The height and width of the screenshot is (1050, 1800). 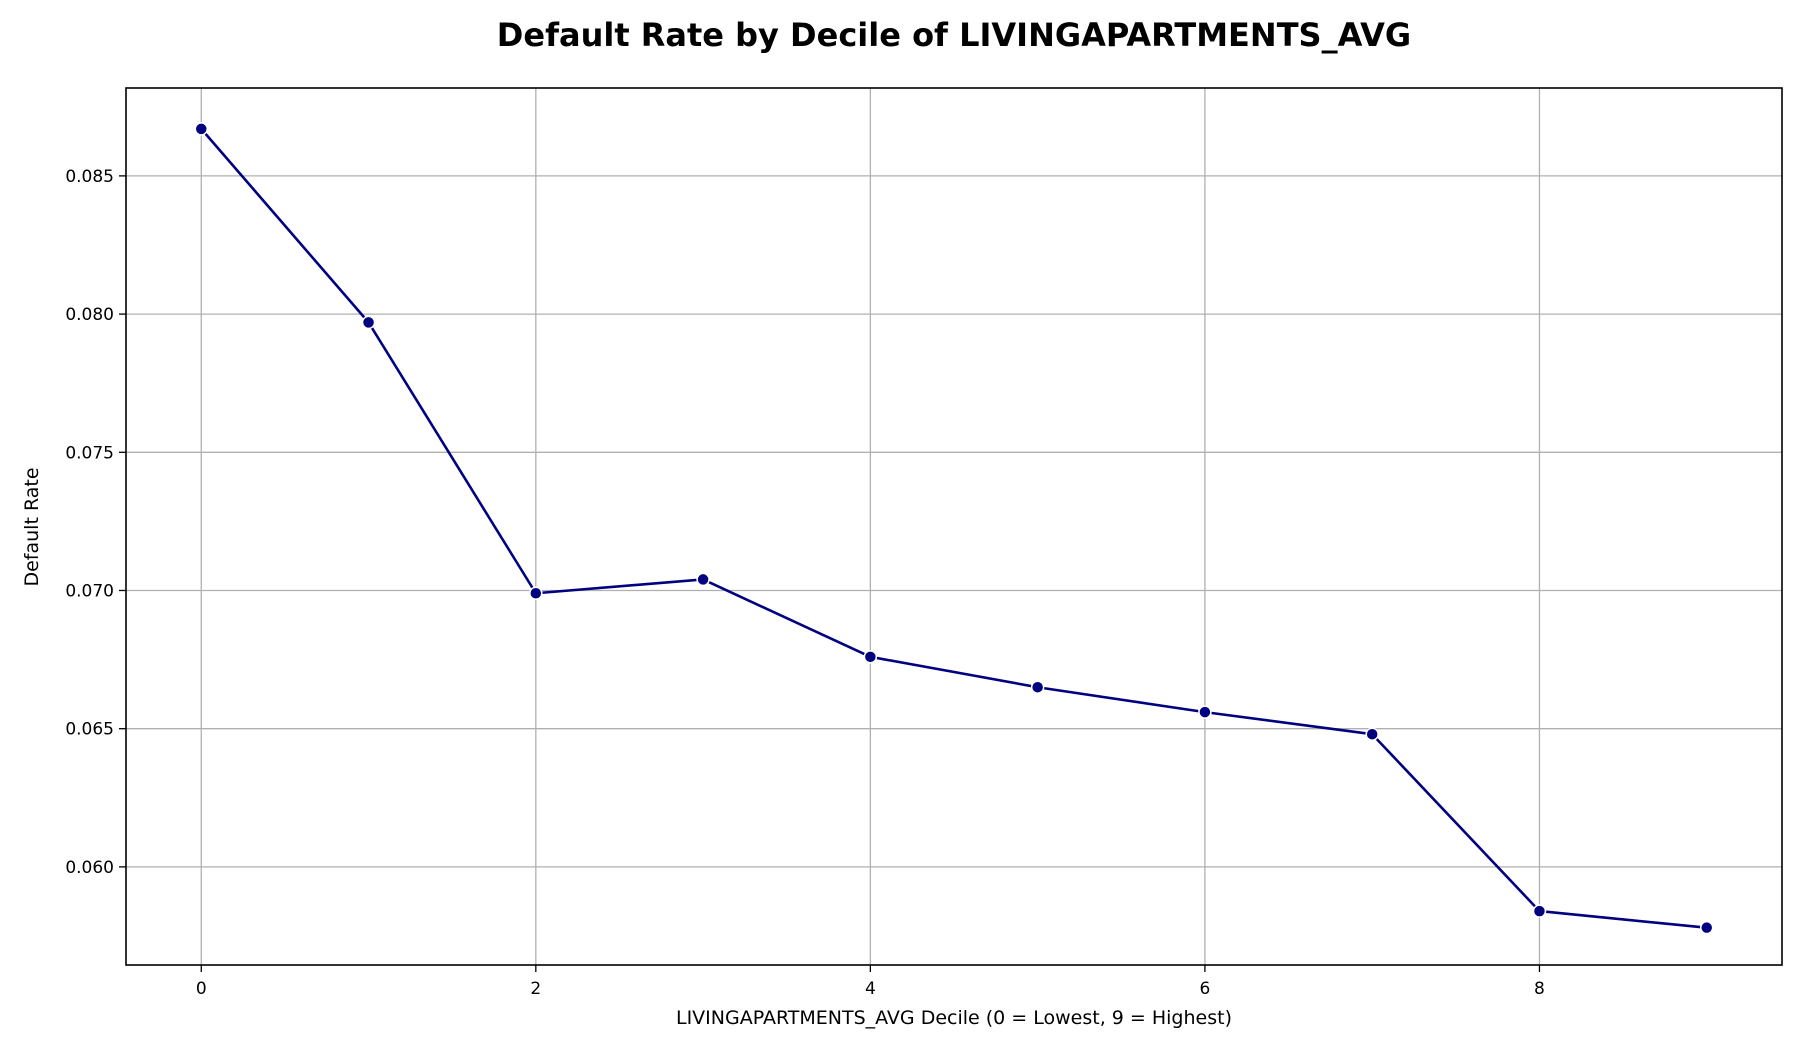 What do you see at coordinates (89, 868) in the screenshot?
I see `y-tick-label: 0.060` at bounding box center [89, 868].